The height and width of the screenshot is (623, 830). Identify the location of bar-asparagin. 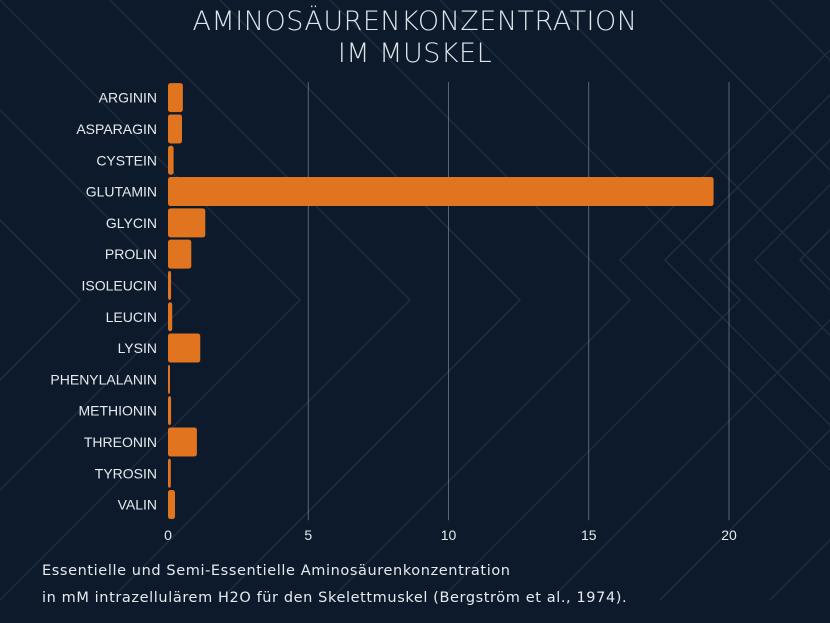
(175, 129).